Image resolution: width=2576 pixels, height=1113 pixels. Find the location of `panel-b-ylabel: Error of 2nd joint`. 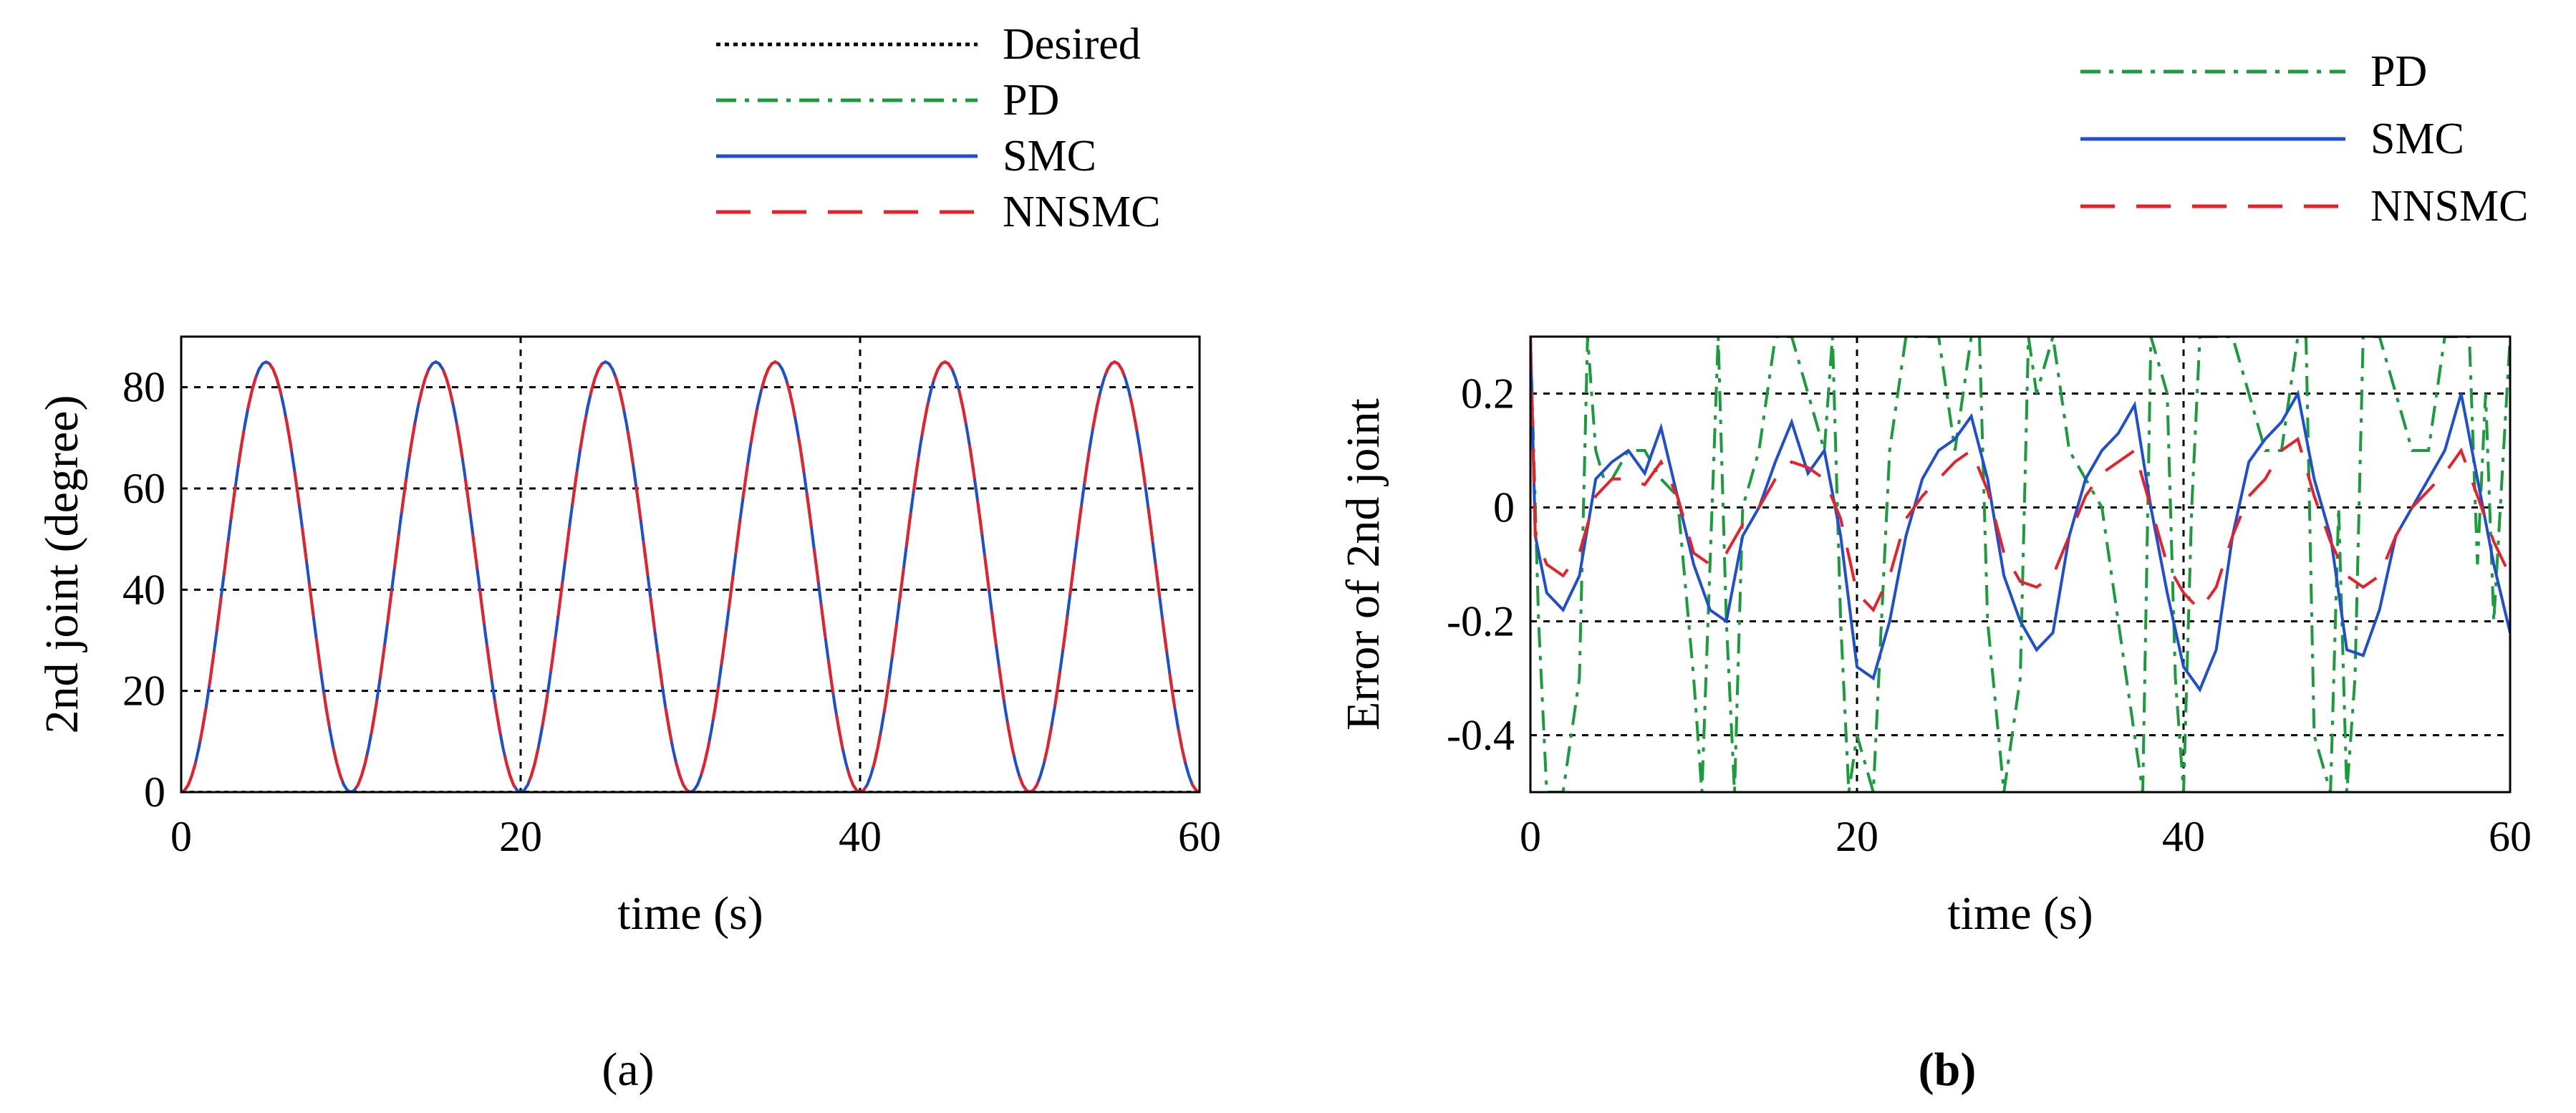

panel-b-ylabel: Error of 2nd joint is located at coordinates (1363, 564).